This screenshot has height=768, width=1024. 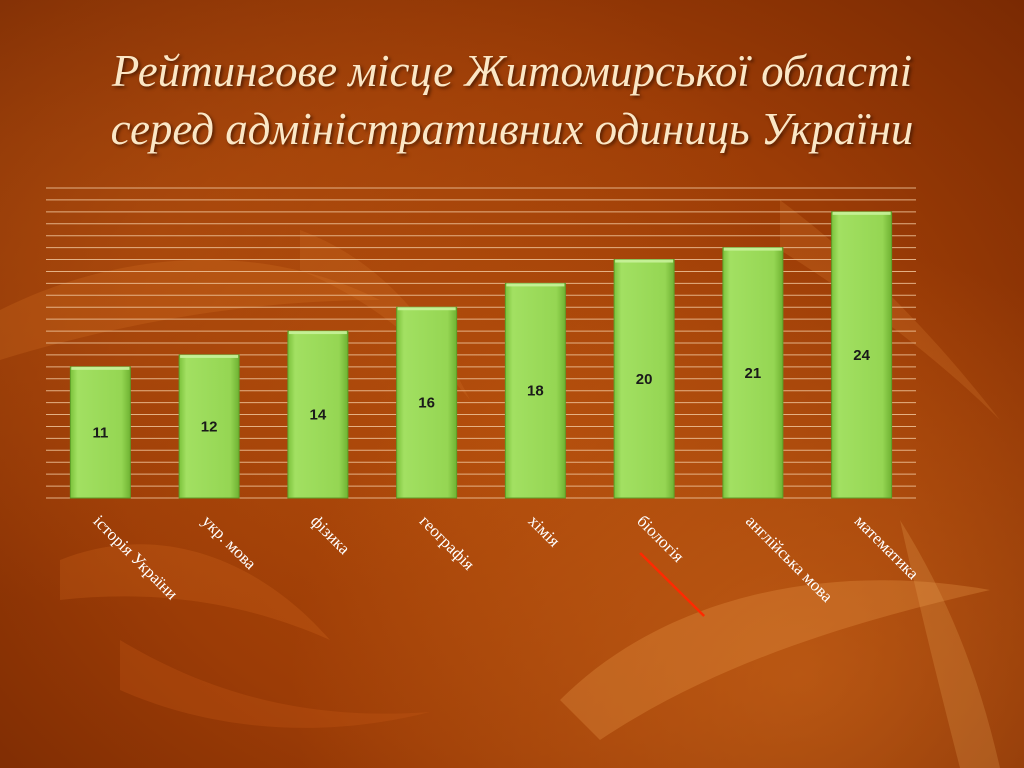 I want to click on category-tick-label: історія України, so click(x=136, y=557).